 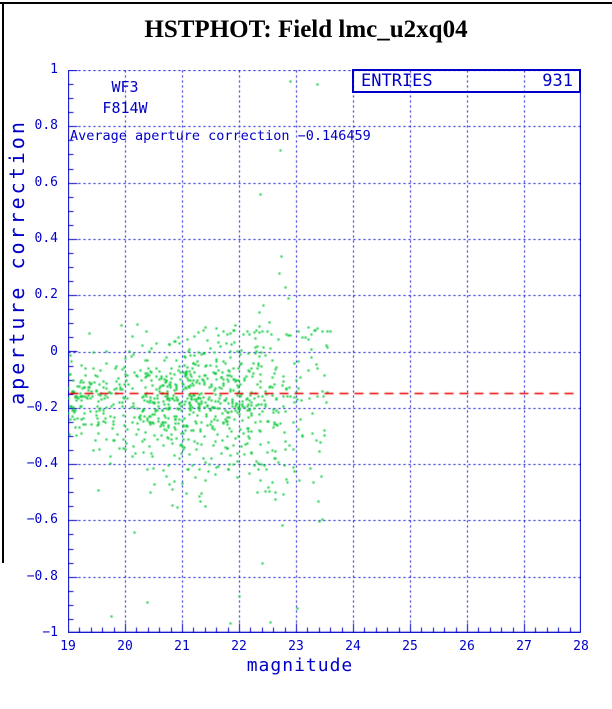 What do you see at coordinates (42, 576) in the screenshot?
I see `y-tick-label: −0.8` at bounding box center [42, 576].